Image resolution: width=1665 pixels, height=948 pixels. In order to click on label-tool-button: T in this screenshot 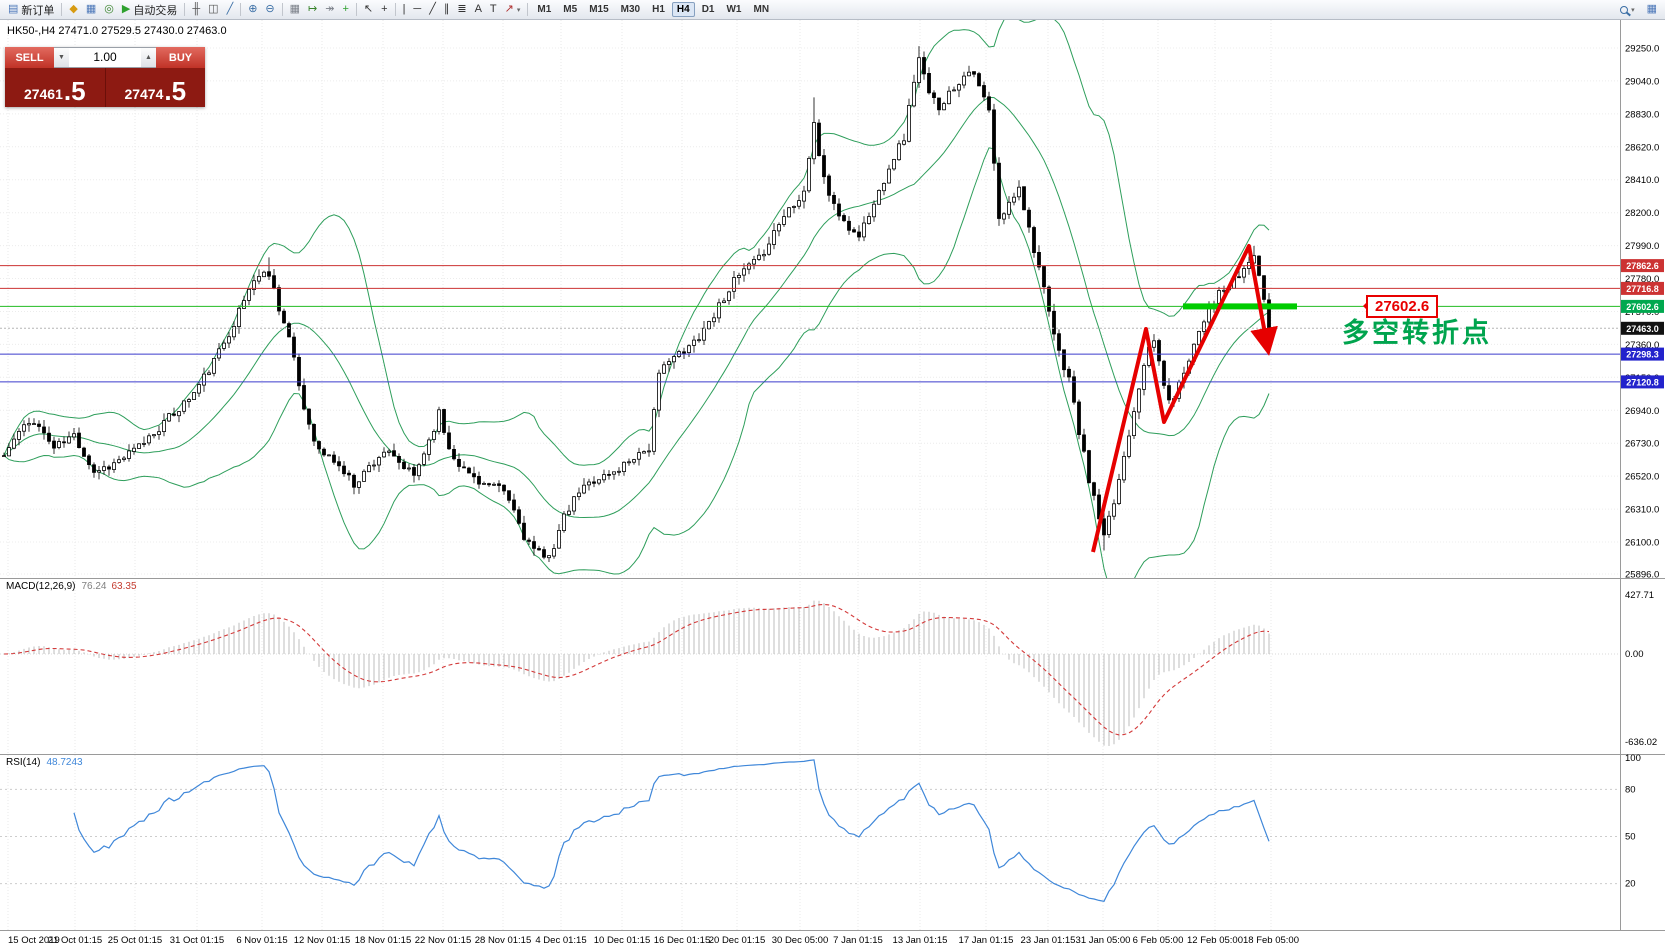, I will do `click(493, 10)`.